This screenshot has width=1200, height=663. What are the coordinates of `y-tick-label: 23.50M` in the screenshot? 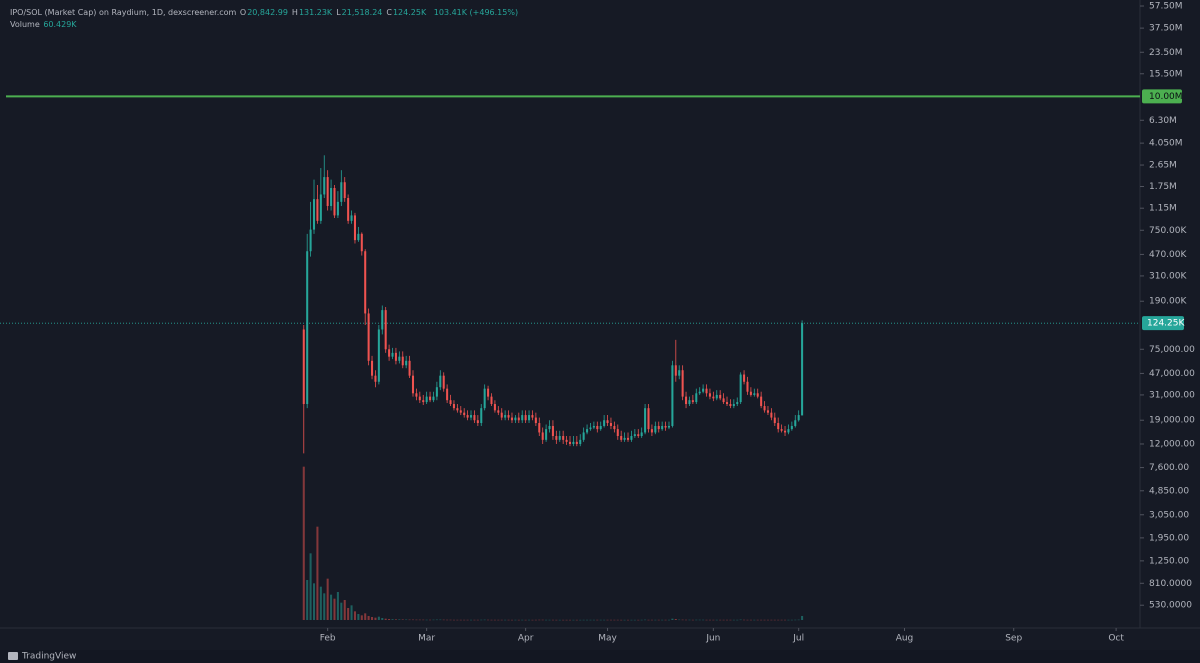 It's located at (1166, 53).